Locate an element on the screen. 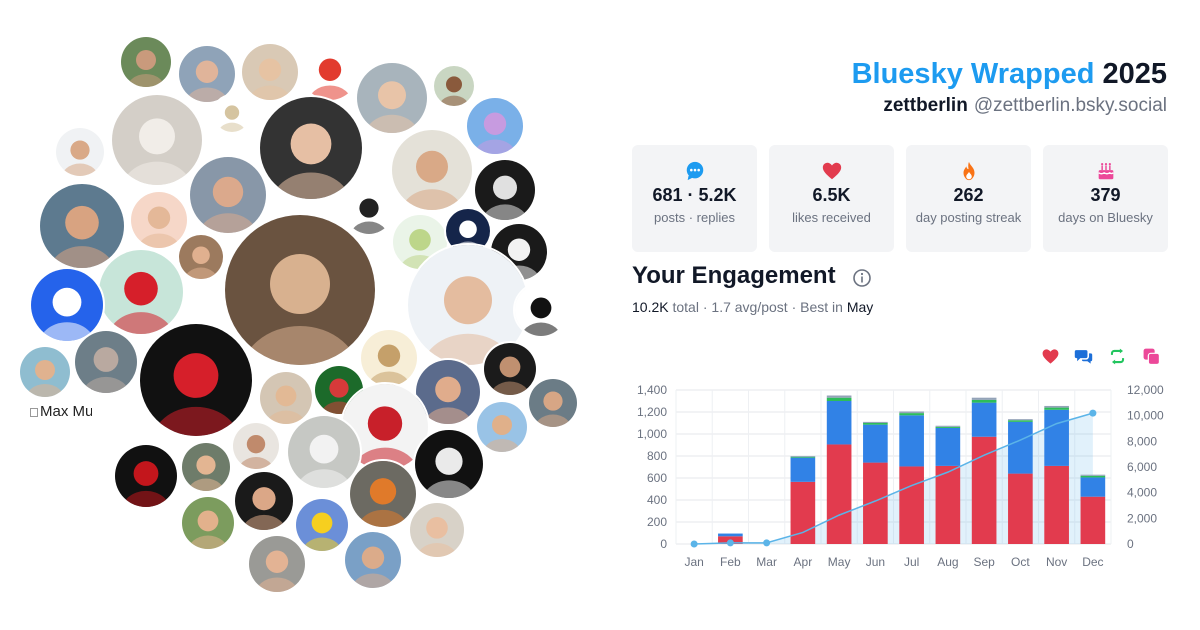  engagement-summary: 10.2K total · 1.7 avg/post · Best in May is located at coordinates (753, 307).